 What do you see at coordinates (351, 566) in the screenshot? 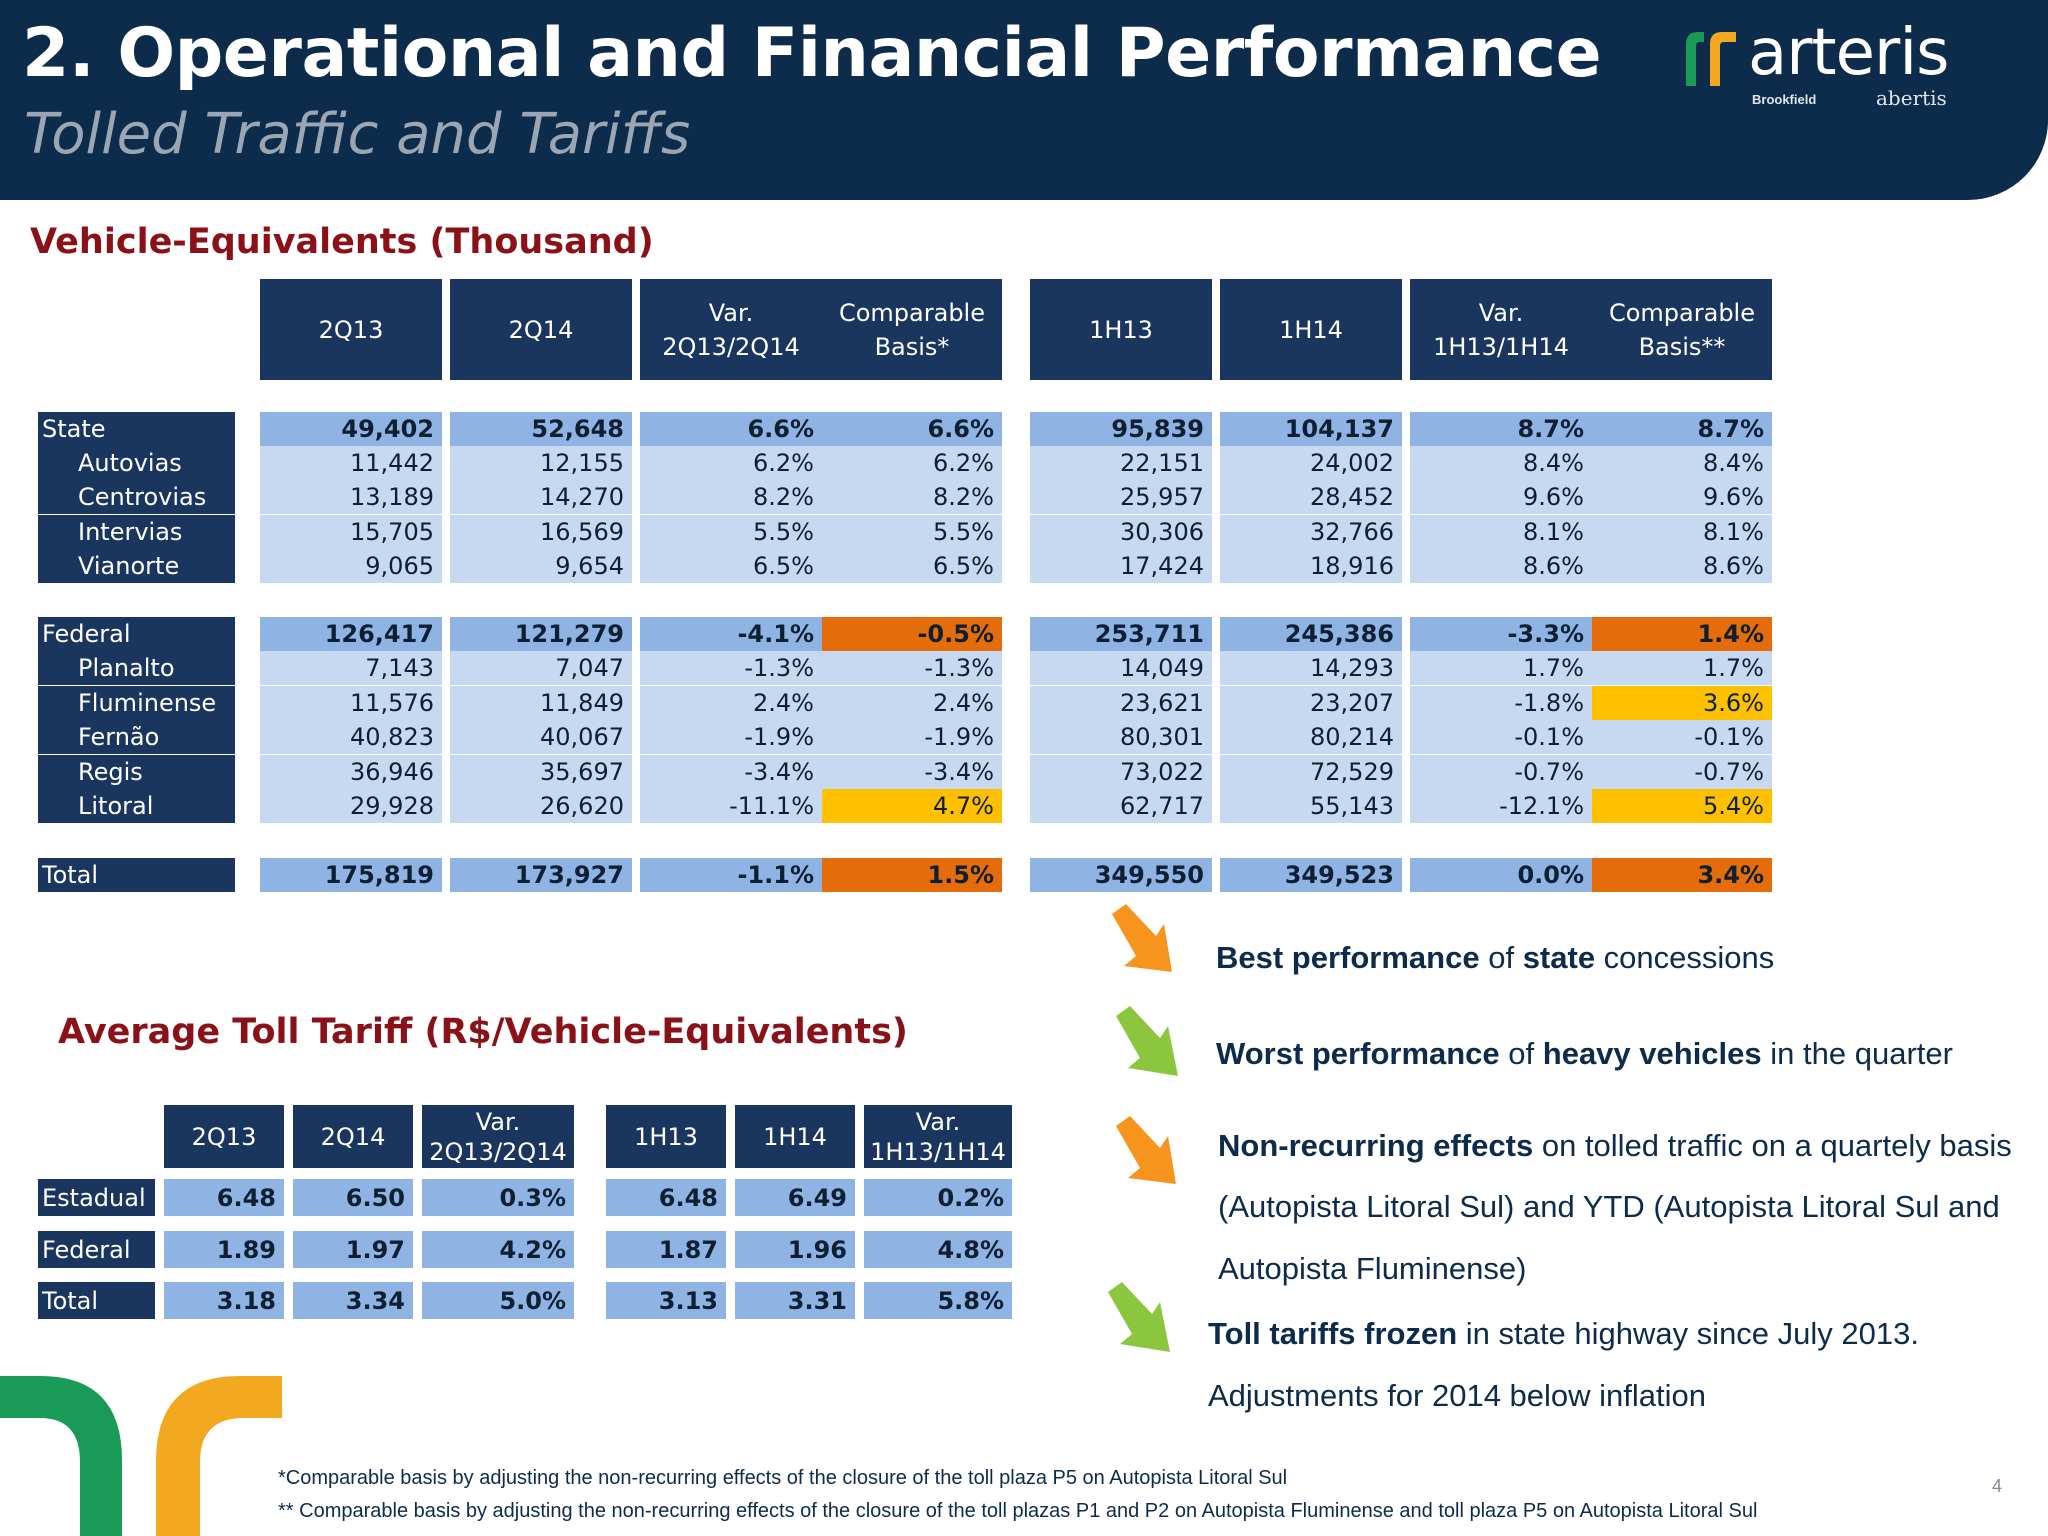
I see `table-cell: 9,065` at bounding box center [351, 566].